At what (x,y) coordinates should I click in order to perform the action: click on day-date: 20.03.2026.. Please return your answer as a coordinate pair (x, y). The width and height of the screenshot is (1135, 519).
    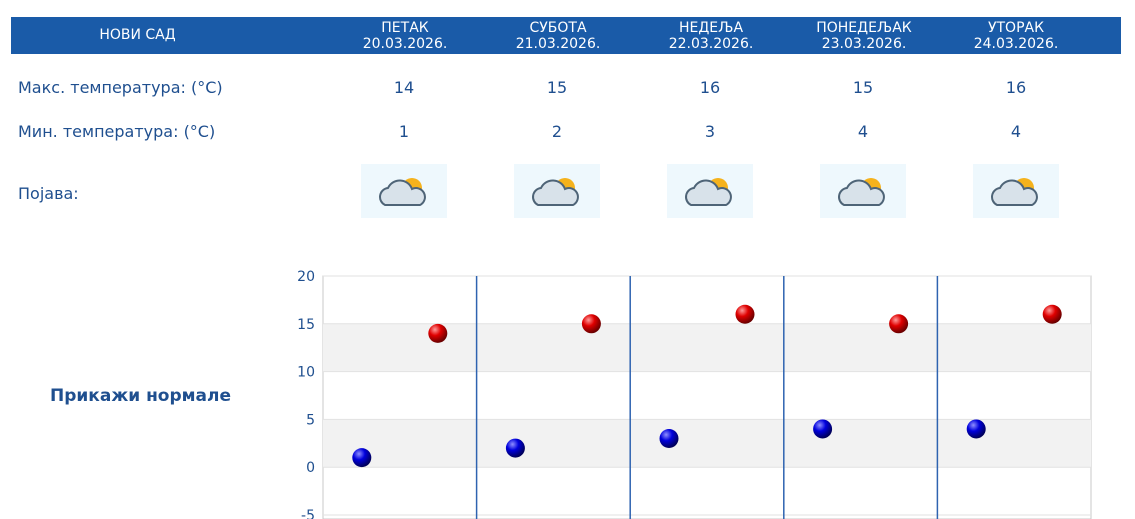
    Looking at the image, I should click on (405, 44).